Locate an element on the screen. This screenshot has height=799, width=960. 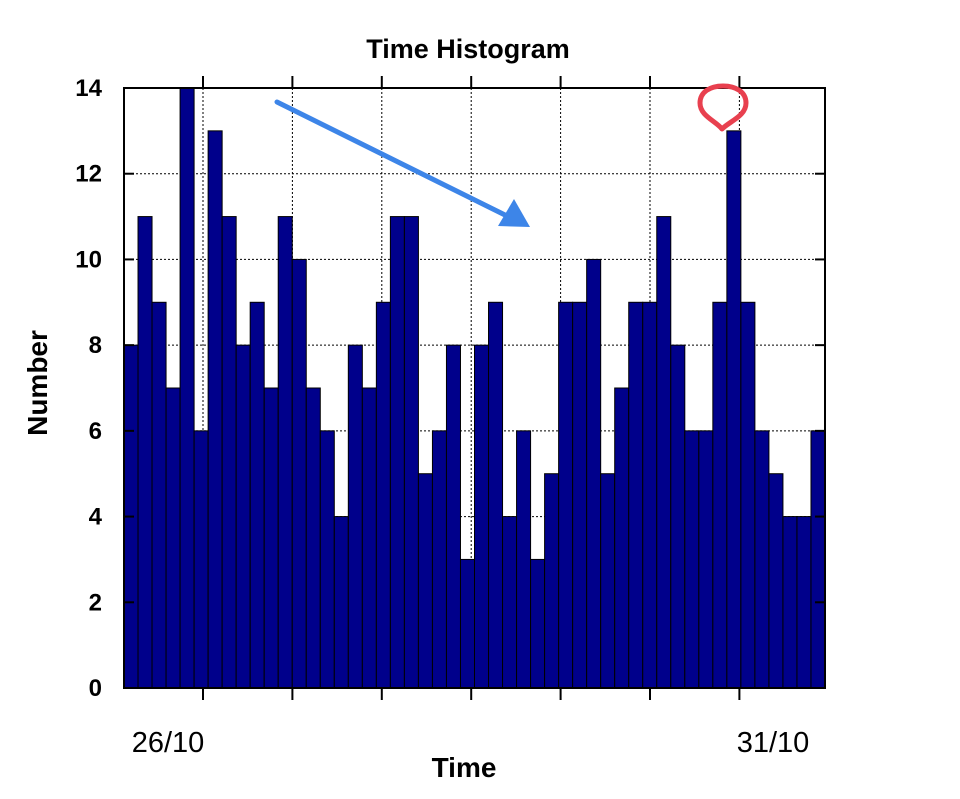
x-tick-label: 31/10 is located at coordinates (773, 743).